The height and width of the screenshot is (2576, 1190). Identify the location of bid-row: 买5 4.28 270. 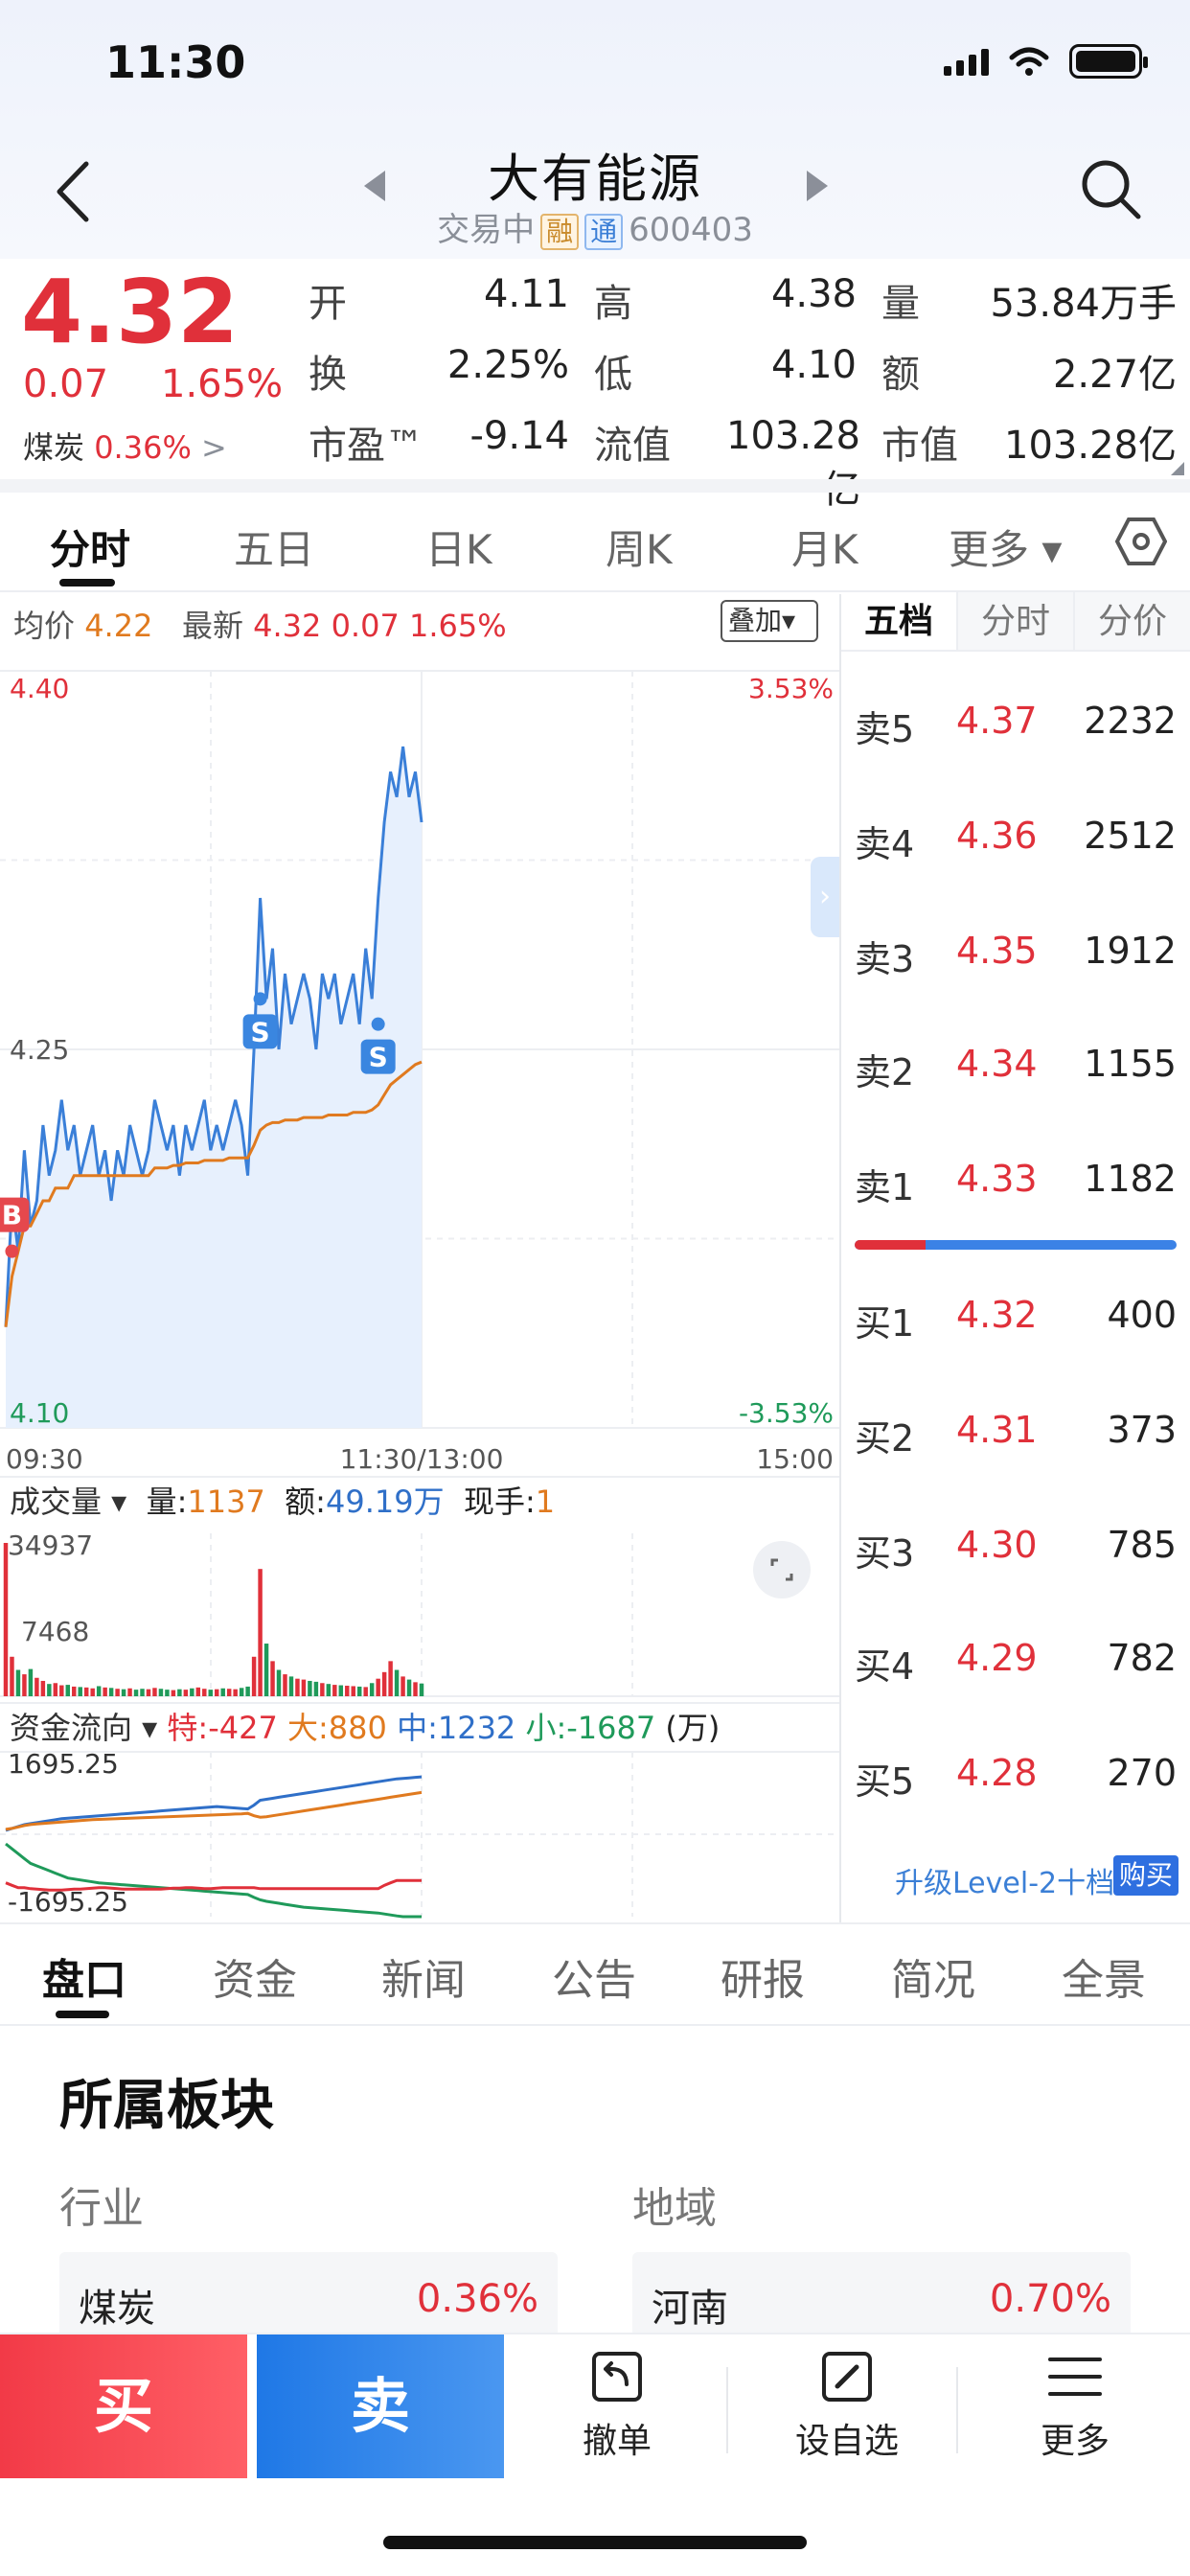
(1016, 1780).